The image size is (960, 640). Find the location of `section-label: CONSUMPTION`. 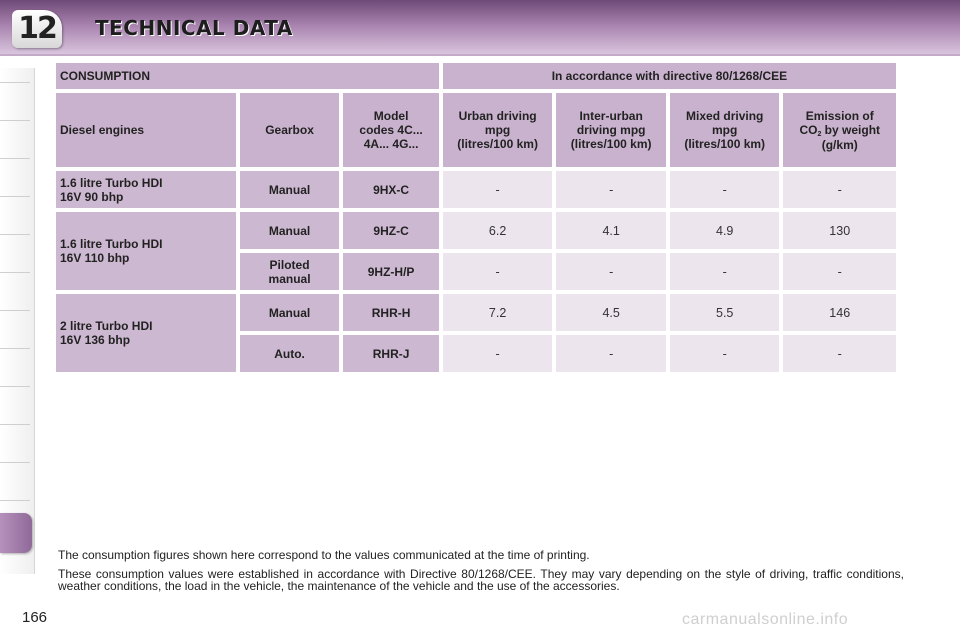

section-label: CONSUMPTION is located at coordinates (247, 76).